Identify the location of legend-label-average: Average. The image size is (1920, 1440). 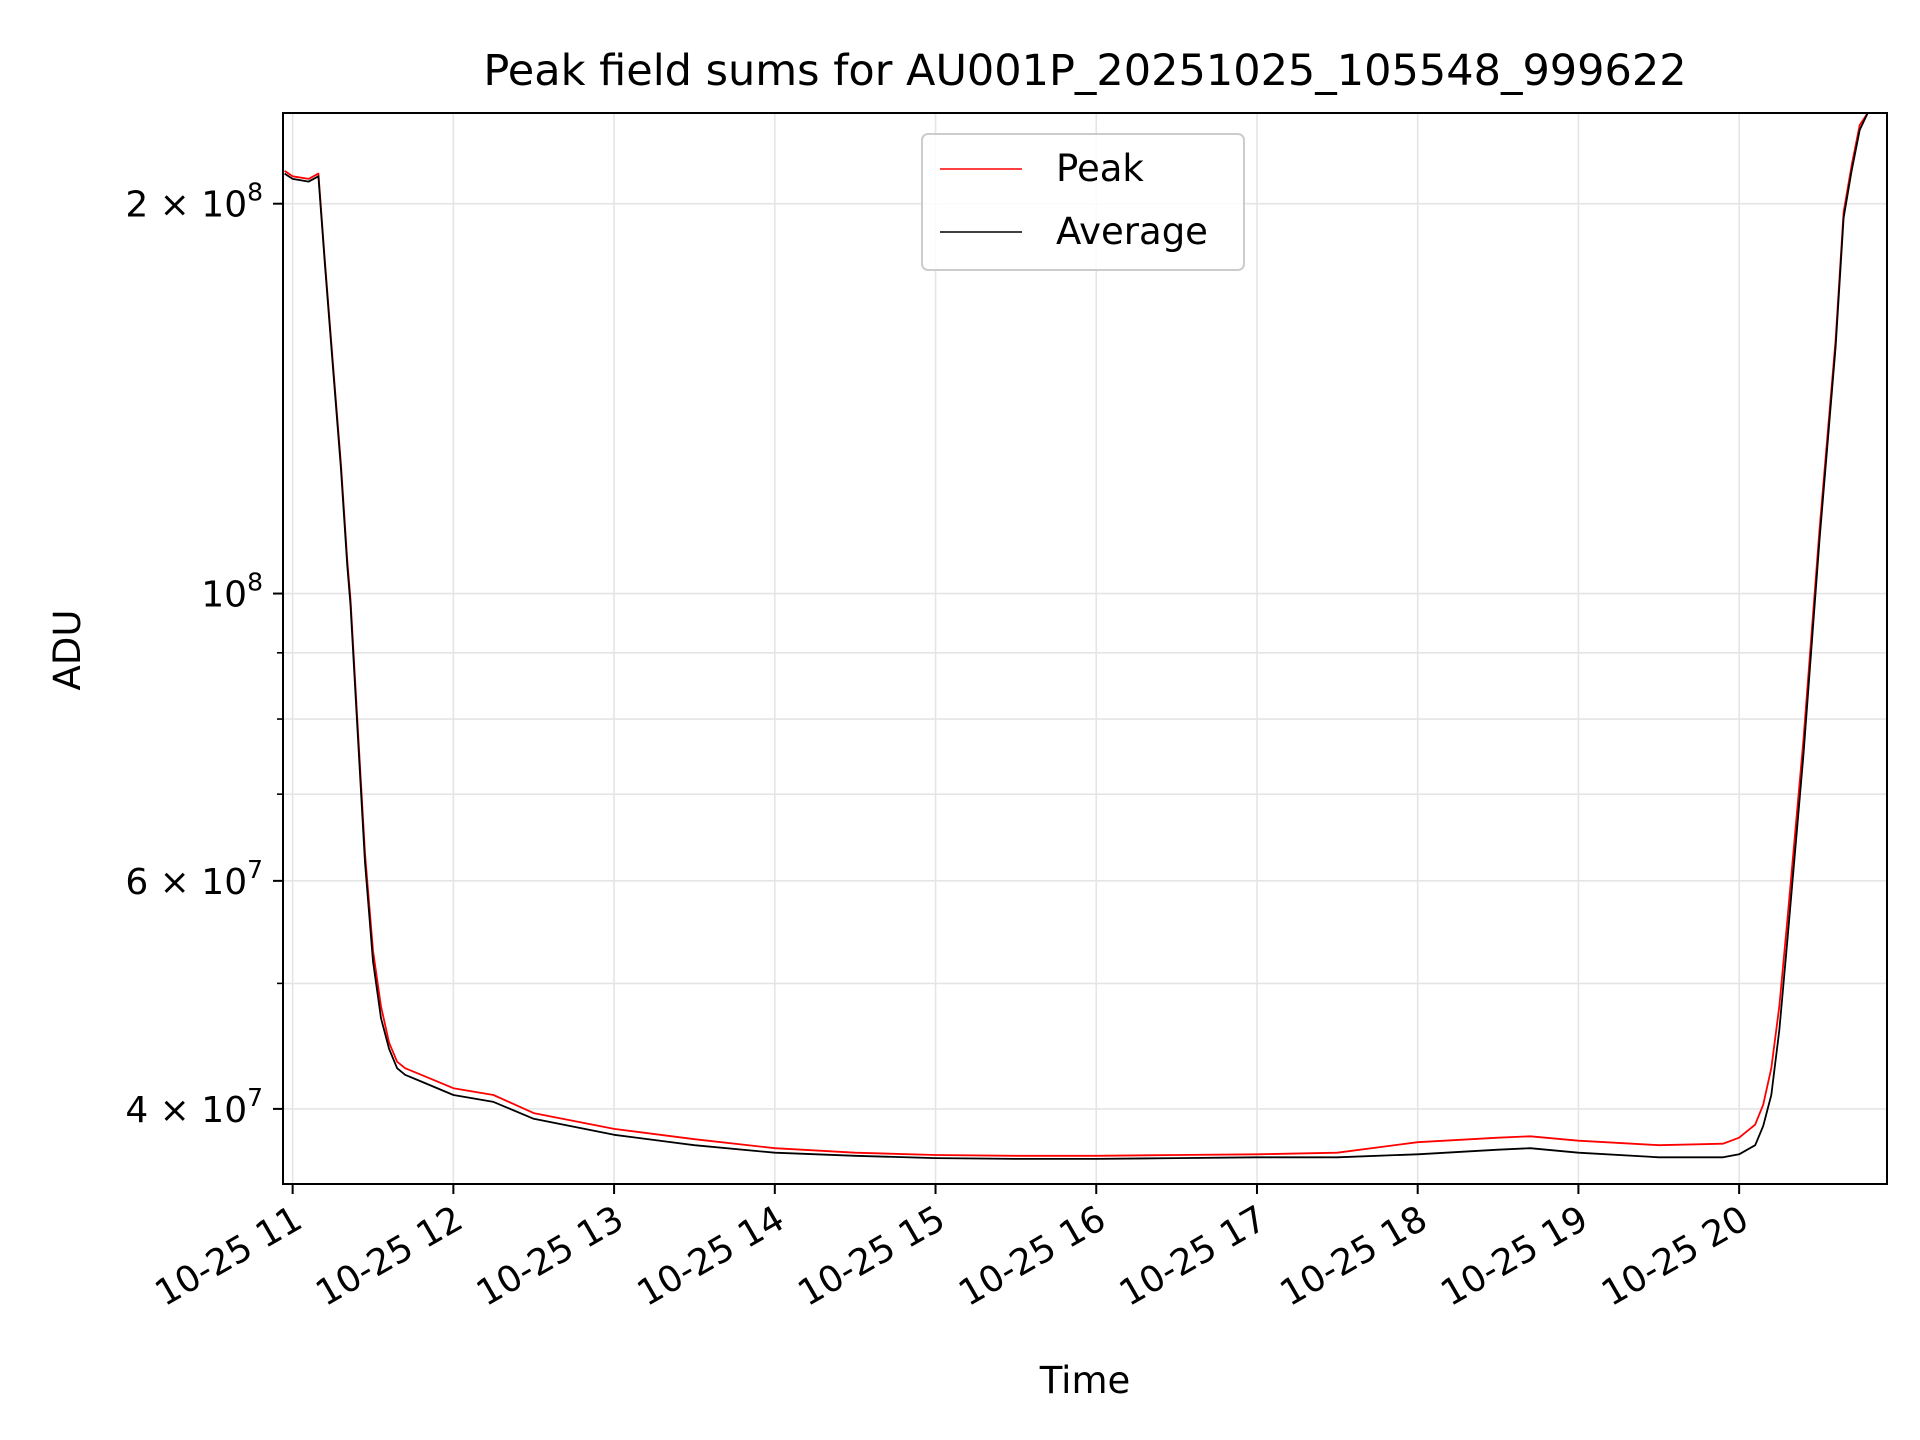
(1132, 231).